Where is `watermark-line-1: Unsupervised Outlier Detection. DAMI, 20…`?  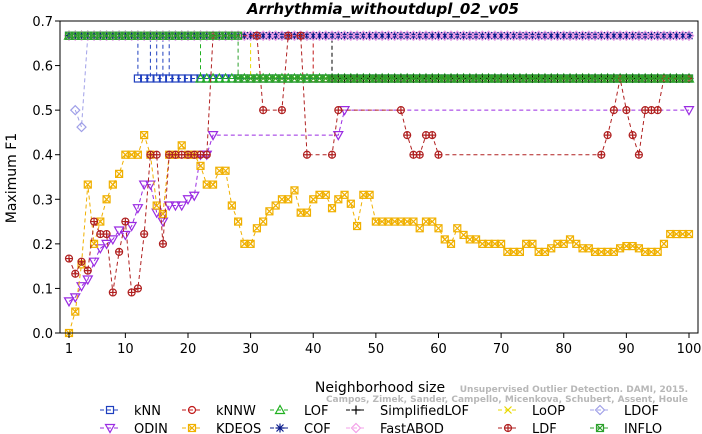
watermark-line-1: Unsupervised Outlier Detection. DAMI, 20… is located at coordinates (574, 390).